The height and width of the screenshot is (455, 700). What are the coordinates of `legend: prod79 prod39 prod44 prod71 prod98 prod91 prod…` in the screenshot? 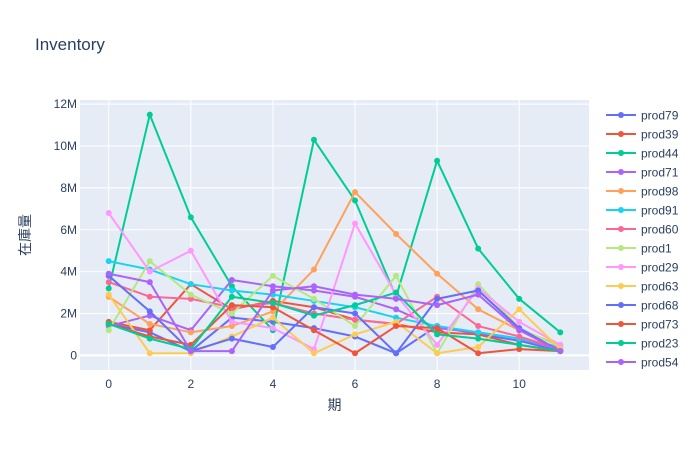 It's located at (642, 239).